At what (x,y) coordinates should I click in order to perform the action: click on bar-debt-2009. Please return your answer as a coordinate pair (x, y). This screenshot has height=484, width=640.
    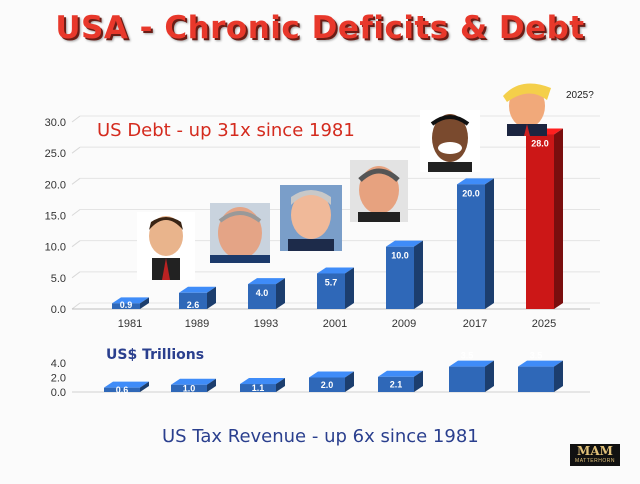
    Looking at the image, I should click on (400, 277).